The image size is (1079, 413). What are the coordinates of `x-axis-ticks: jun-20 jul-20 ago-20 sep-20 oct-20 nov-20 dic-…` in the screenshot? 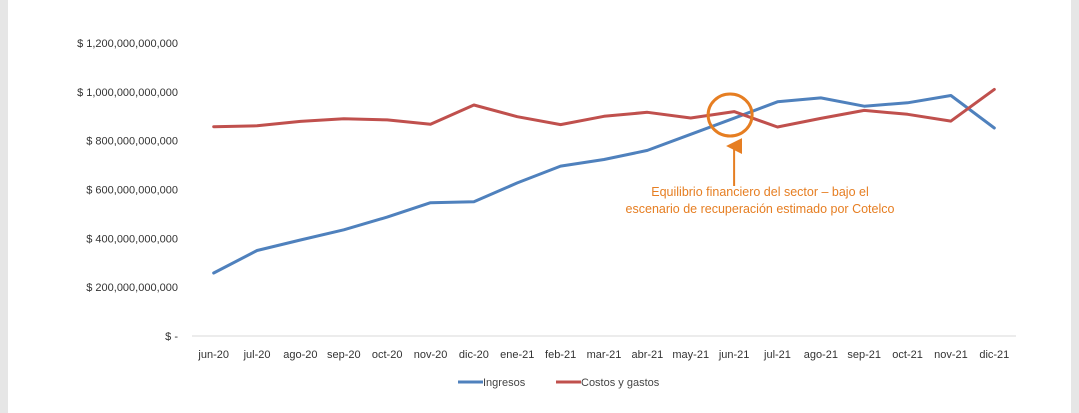 It's located at (603, 355).